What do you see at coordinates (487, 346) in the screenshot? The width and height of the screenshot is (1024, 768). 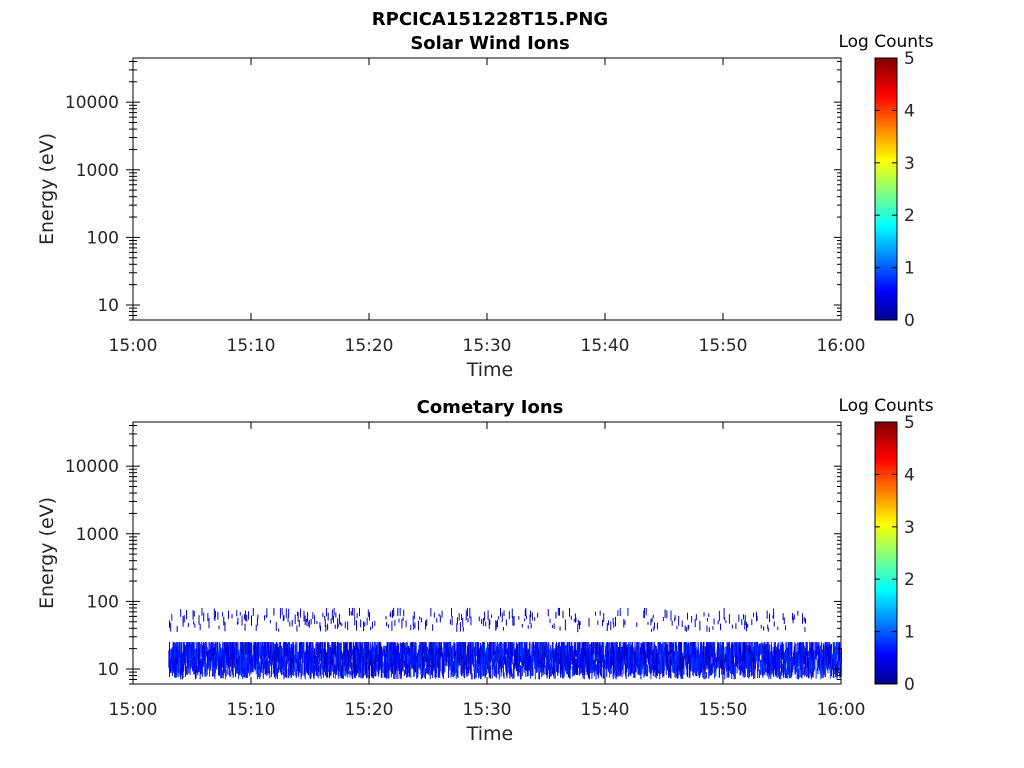 I see `x-tick-label: 15:30` at bounding box center [487, 346].